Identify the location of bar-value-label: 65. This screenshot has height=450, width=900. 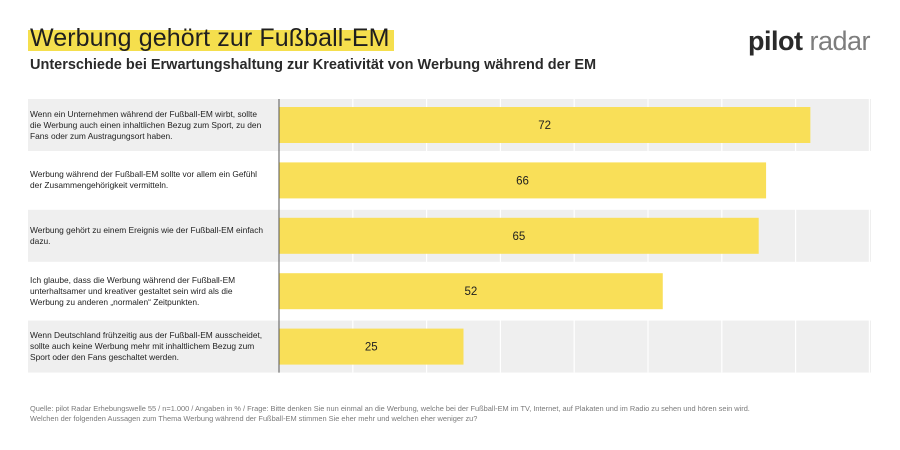
(518, 237).